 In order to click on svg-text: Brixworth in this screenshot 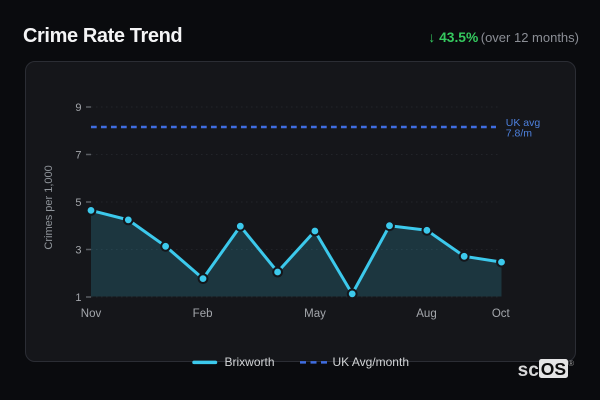, I will do `click(250, 362)`.